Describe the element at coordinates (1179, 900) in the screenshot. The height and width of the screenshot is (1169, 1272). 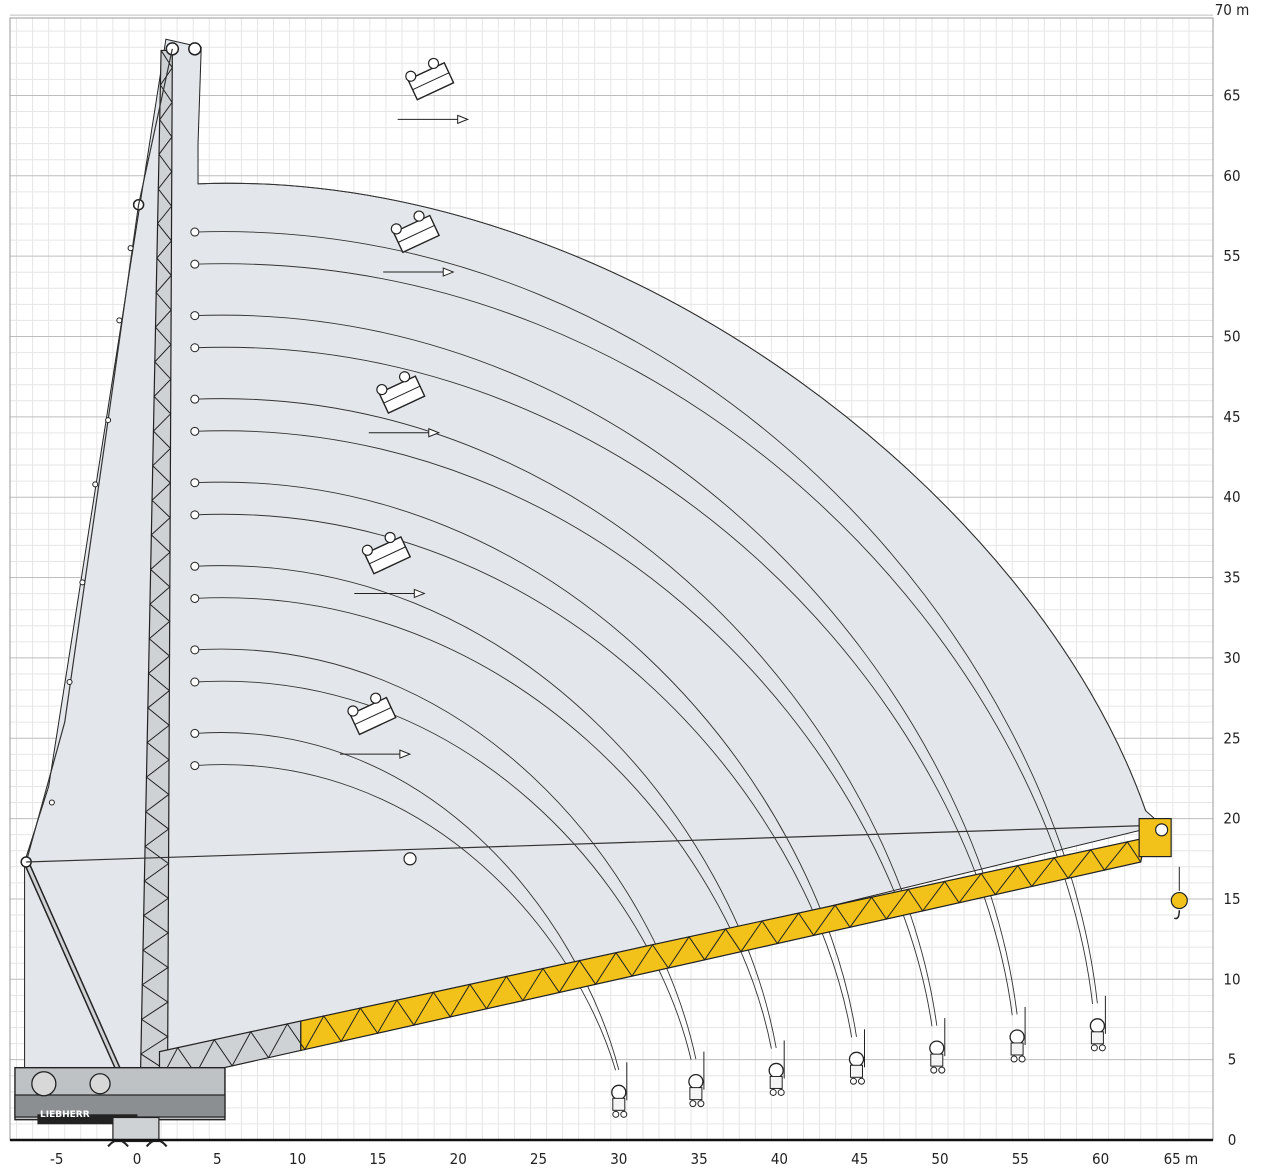
I see `tip-hook-block` at that location.